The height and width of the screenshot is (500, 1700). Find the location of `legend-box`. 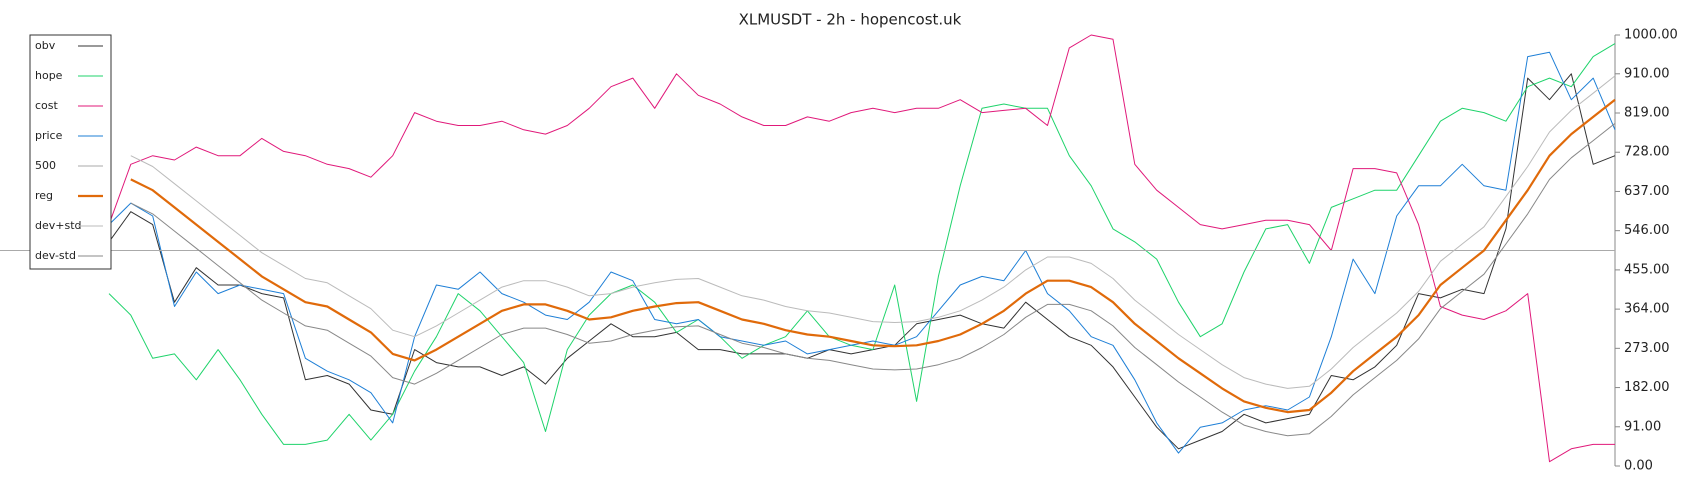

legend-box is located at coordinates (70, 152).